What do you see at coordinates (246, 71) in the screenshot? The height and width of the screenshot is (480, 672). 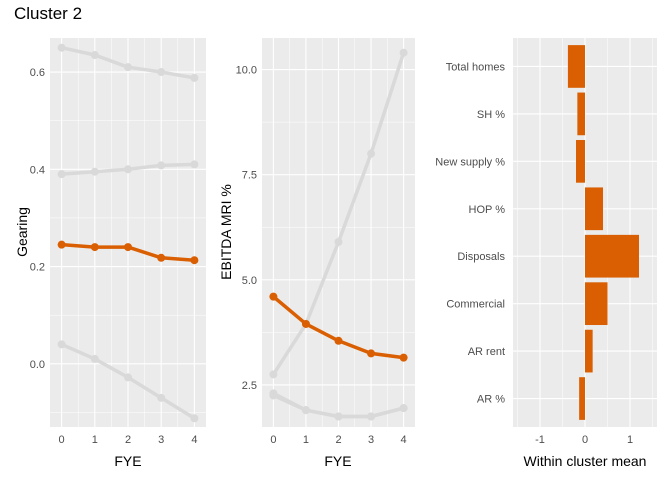 I see `panel-2-y-tick-label: 10.0` at bounding box center [246, 71].